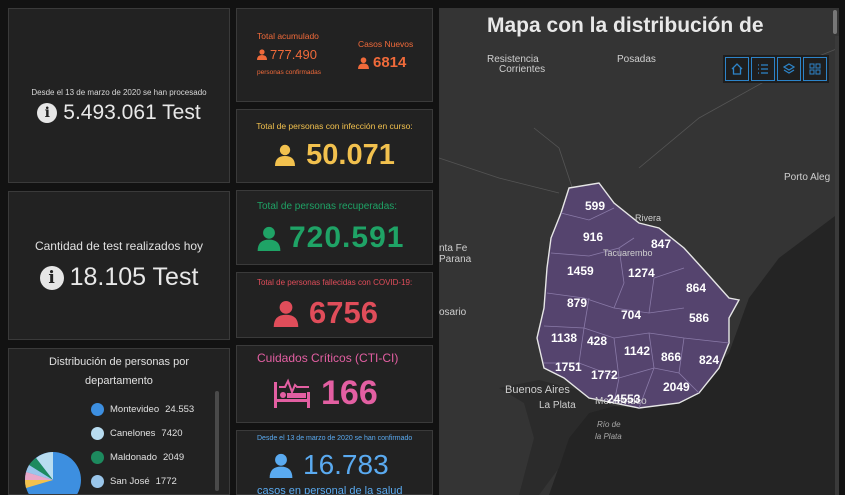 This screenshot has width=845, height=495. Describe the element at coordinates (453, 312) in the screenshot. I see `city-label-rosario: osario` at that location.